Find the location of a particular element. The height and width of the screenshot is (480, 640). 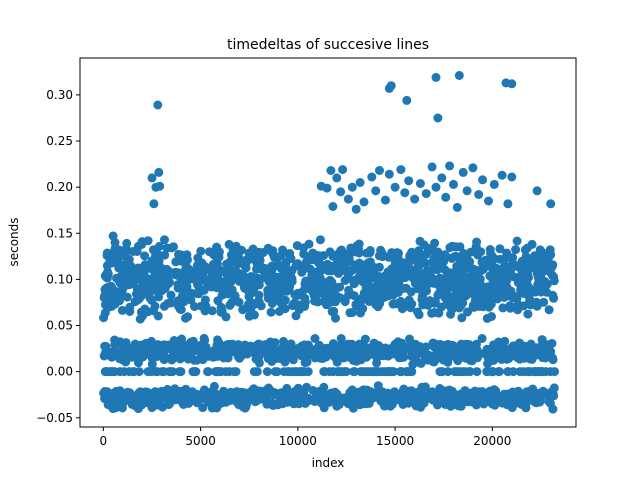

x-tick-label: 20000 is located at coordinates (492, 441).